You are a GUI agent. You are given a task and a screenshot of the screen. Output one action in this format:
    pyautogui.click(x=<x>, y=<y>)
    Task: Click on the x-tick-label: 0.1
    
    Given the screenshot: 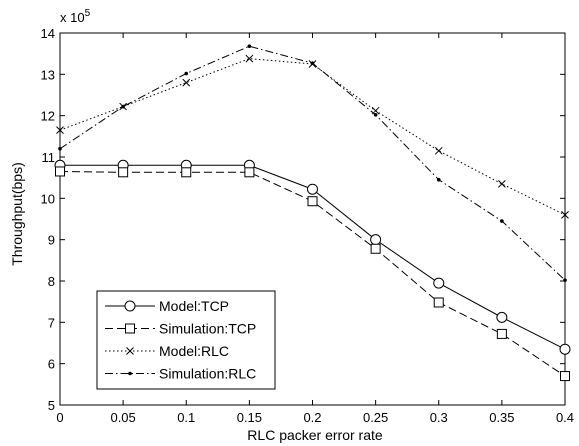 What is the action you would take?
    pyautogui.click(x=186, y=417)
    